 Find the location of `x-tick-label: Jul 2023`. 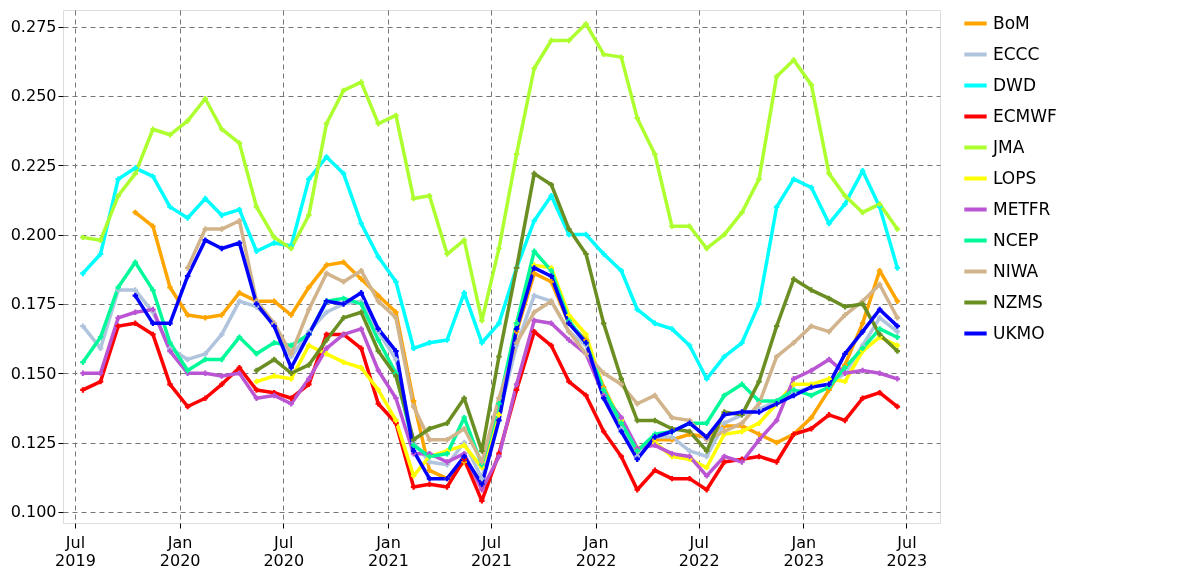

x-tick-label: Jul 2023 is located at coordinates (907, 551).